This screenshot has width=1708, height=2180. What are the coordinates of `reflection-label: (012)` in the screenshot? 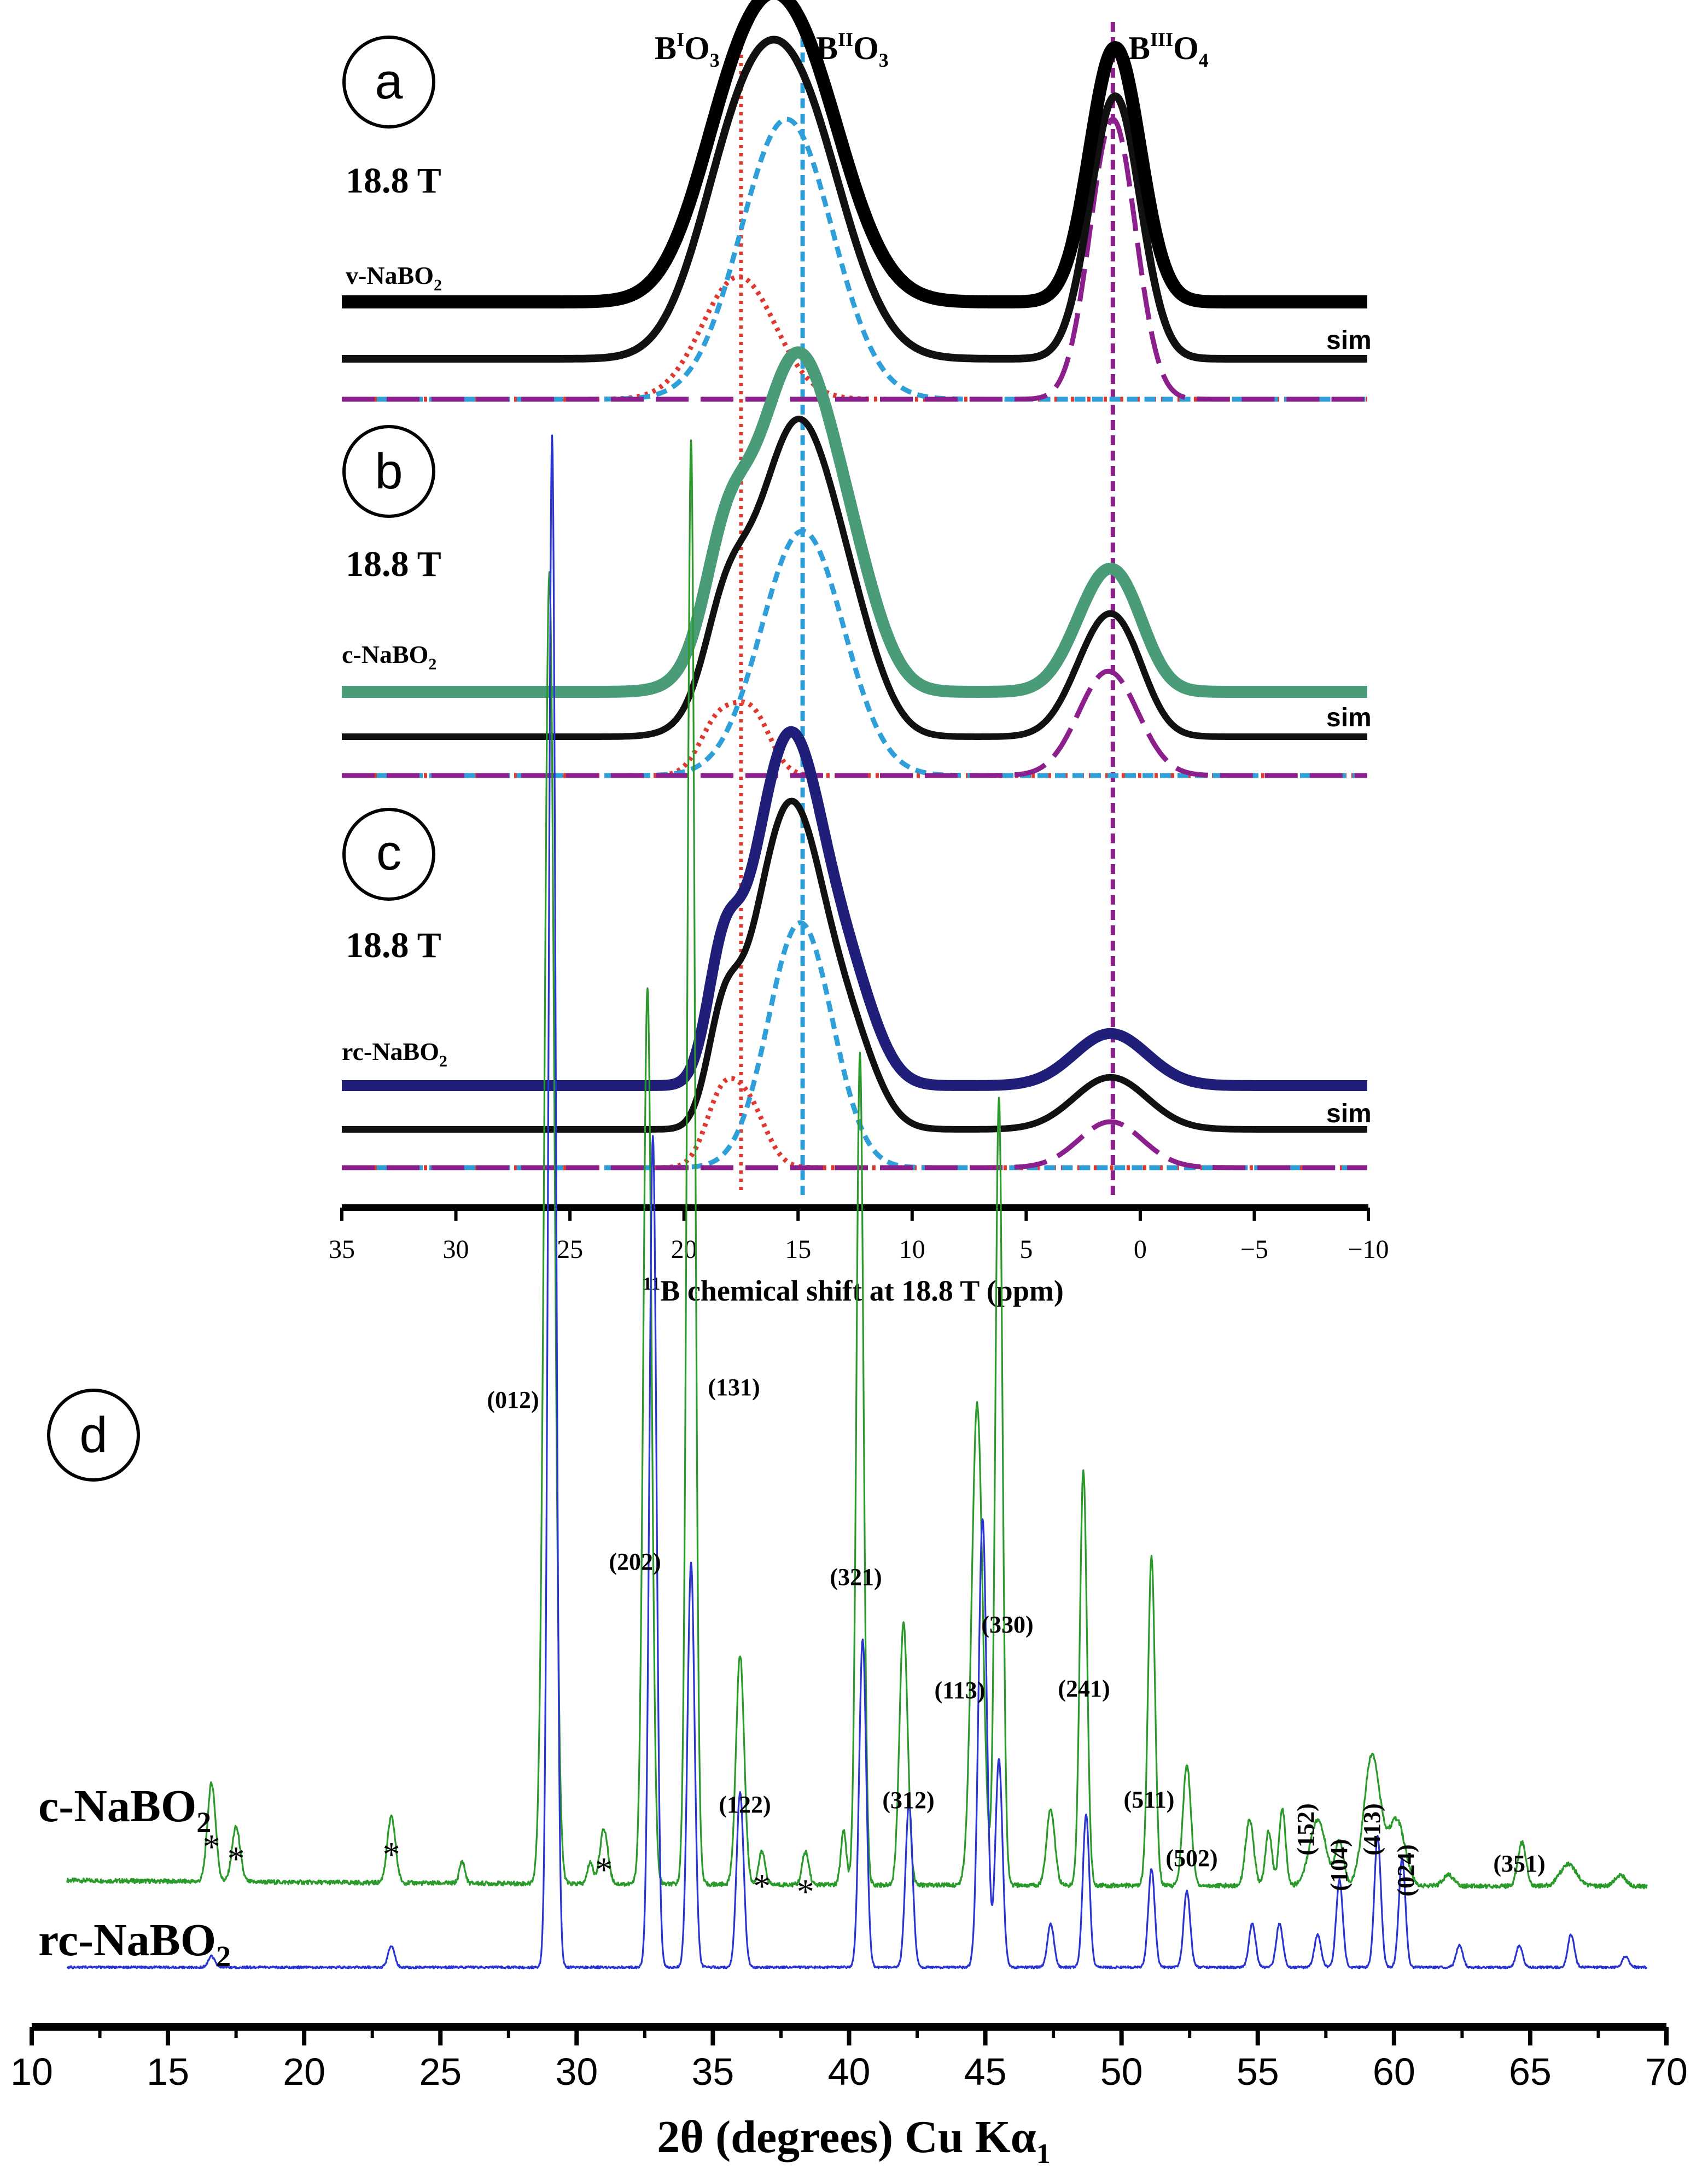 It's located at (513, 1399).